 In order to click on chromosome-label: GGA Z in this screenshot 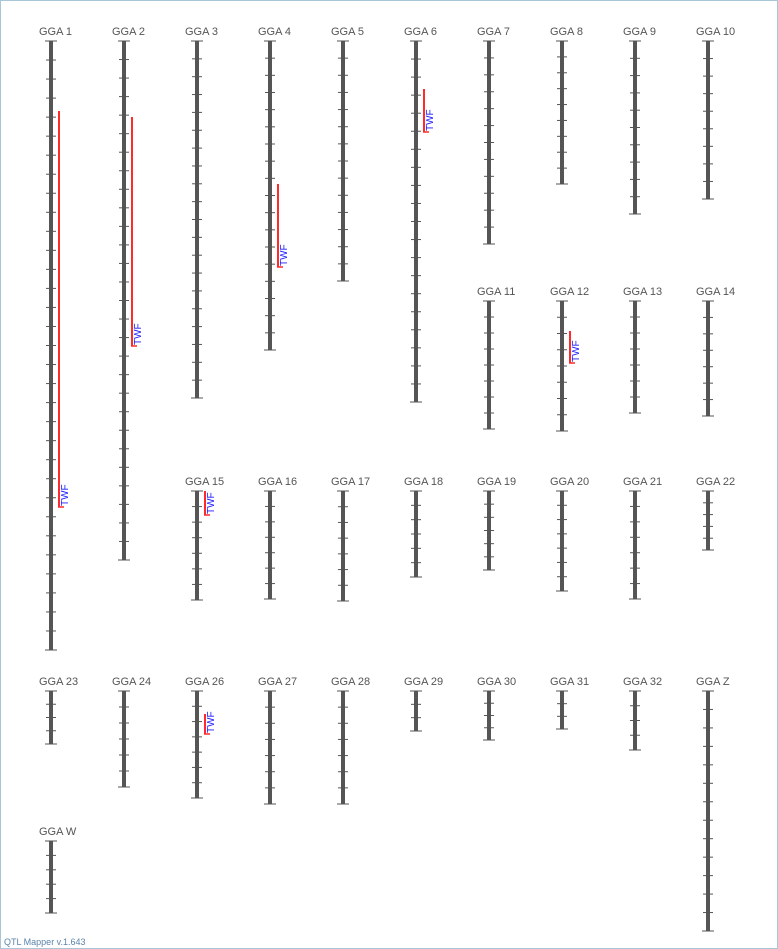, I will do `click(713, 682)`.